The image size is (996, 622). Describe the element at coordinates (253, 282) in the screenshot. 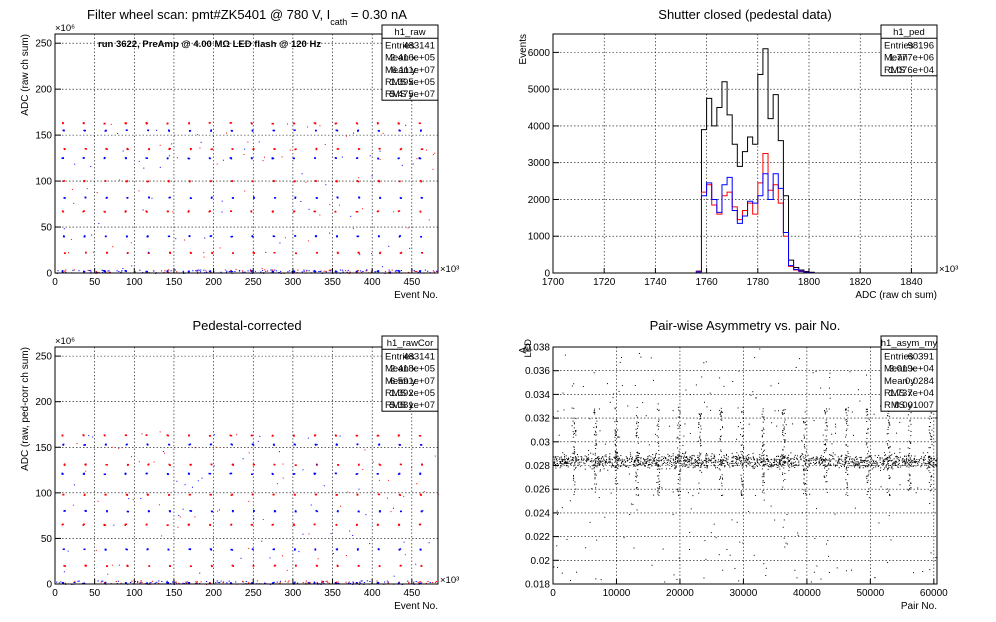

I see `x-tick-label: 250` at that location.